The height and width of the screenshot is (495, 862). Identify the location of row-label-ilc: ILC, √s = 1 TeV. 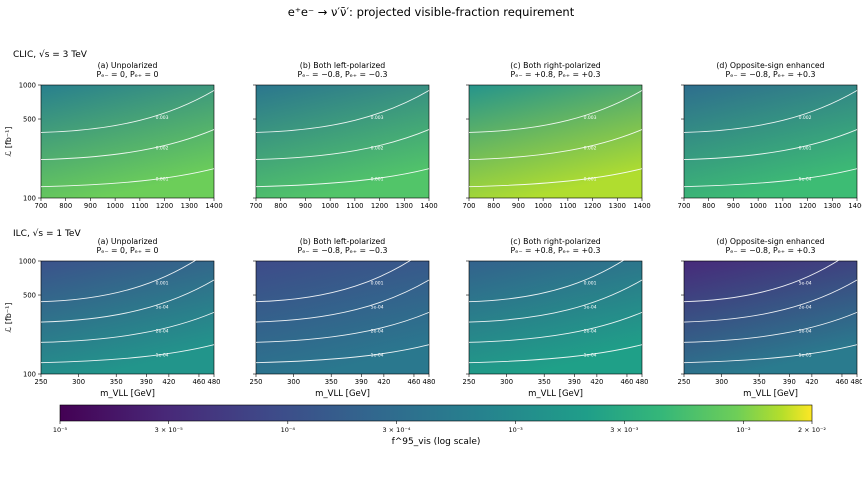
(47, 233).